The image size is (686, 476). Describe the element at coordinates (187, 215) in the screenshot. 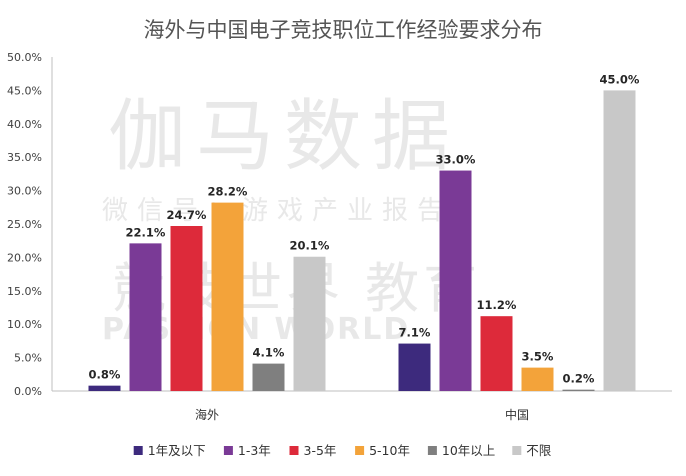

I see `data-label: 24.7%` at that location.